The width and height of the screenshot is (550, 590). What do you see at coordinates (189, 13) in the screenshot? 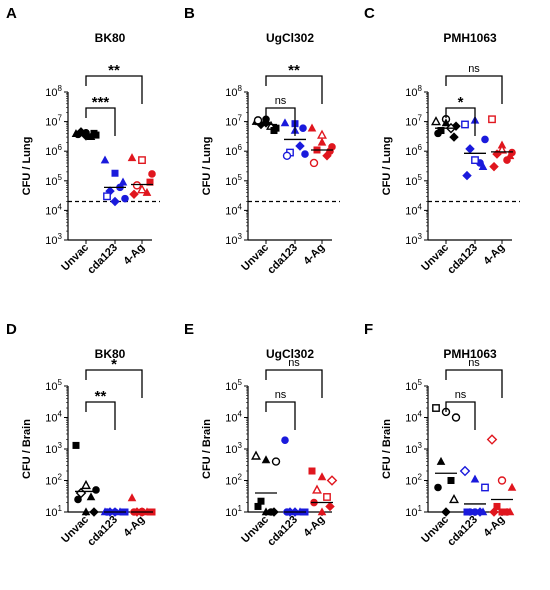
I see `panel-letter: B` at bounding box center [189, 13].